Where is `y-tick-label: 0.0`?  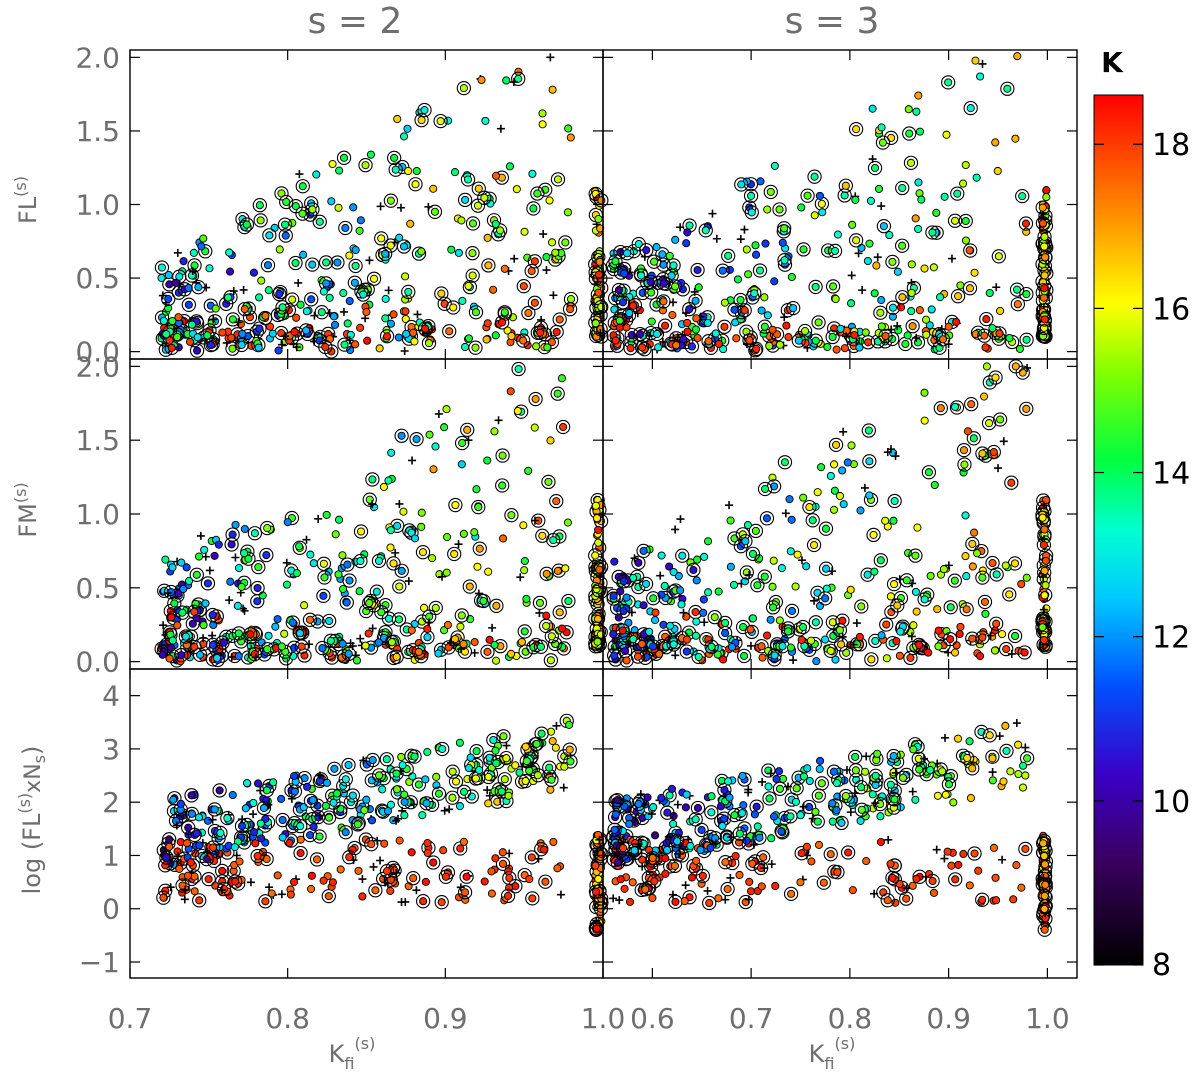 y-tick-label: 0.0 is located at coordinates (97, 662).